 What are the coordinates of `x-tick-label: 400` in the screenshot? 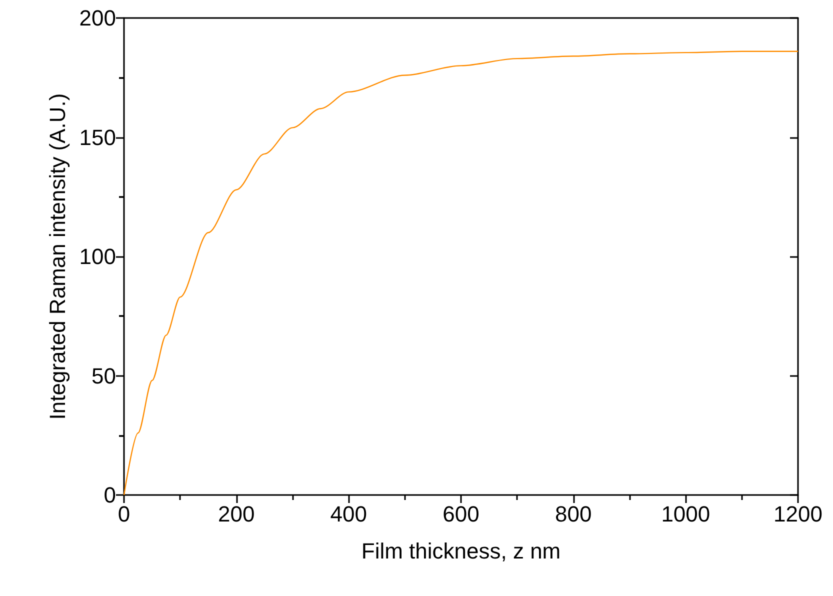 It's located at (349, 514).